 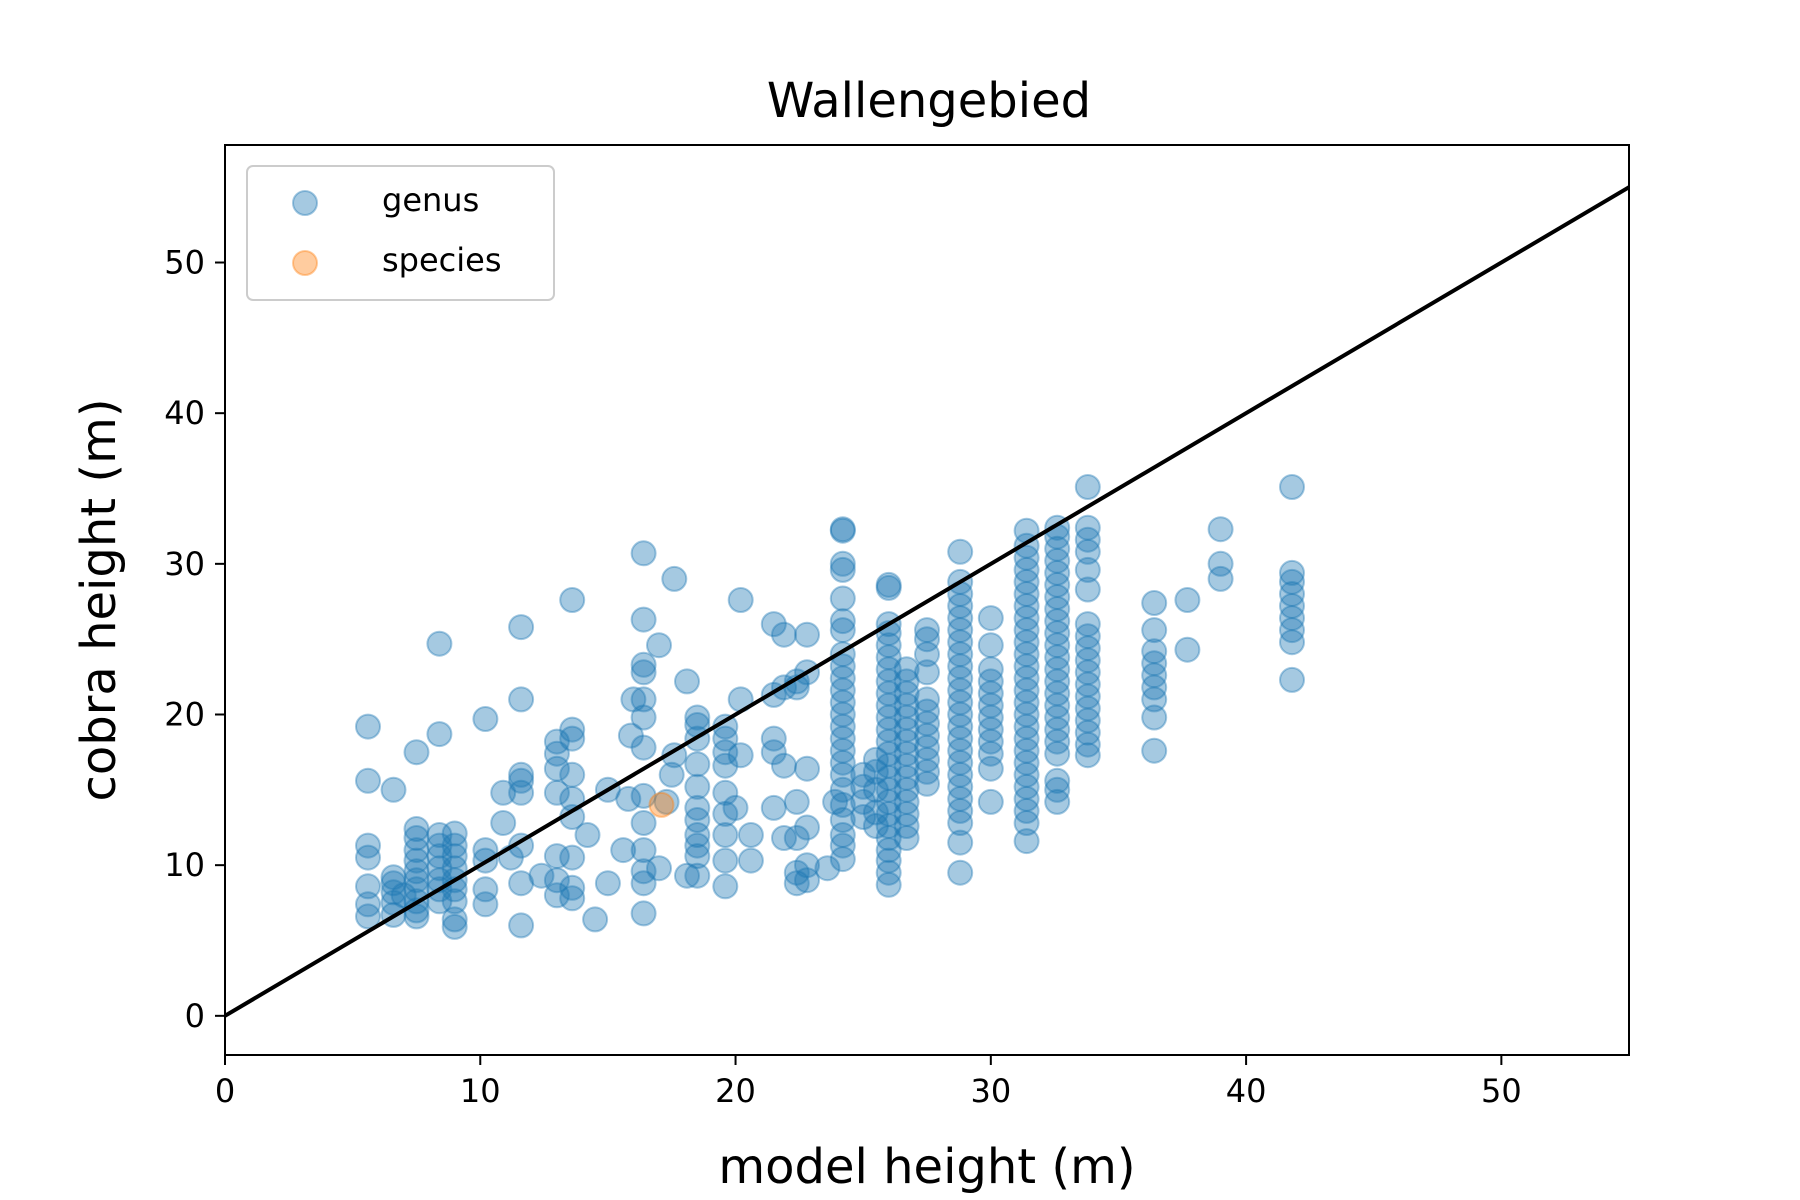 What do you see at coordinates (184, 413) in the screenshot?
I see `y-tick-label-40: 40` at bounding box center [184, 413].